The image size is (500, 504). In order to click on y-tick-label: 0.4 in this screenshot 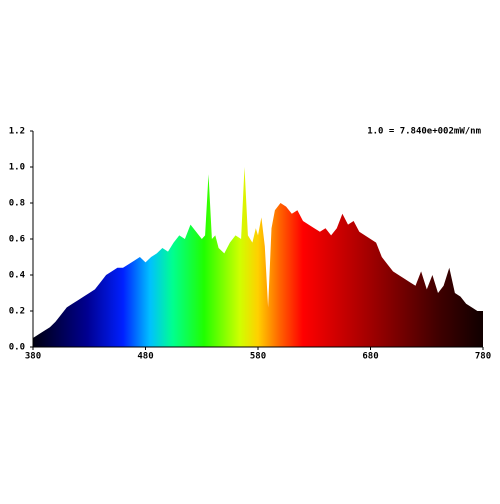, I will do `click(17, 276)`.